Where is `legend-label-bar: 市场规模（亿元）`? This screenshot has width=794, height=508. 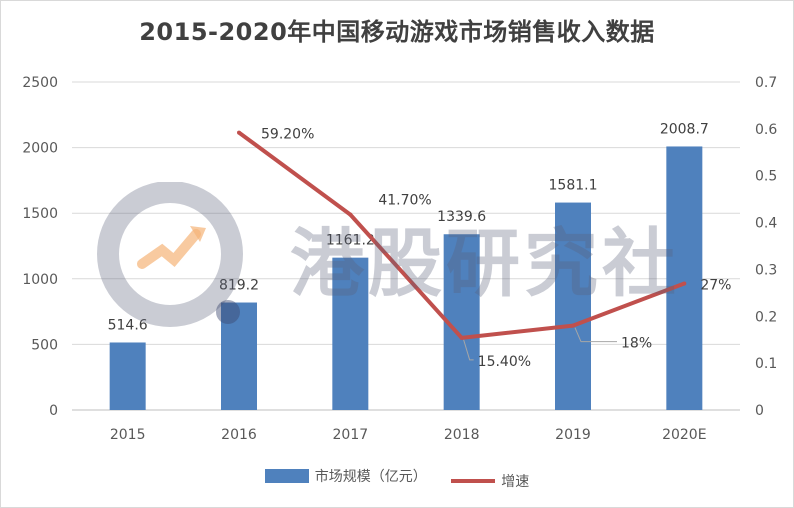 legend-label-bar: 市场规模（亿元） is located at coordinates (370, 477).